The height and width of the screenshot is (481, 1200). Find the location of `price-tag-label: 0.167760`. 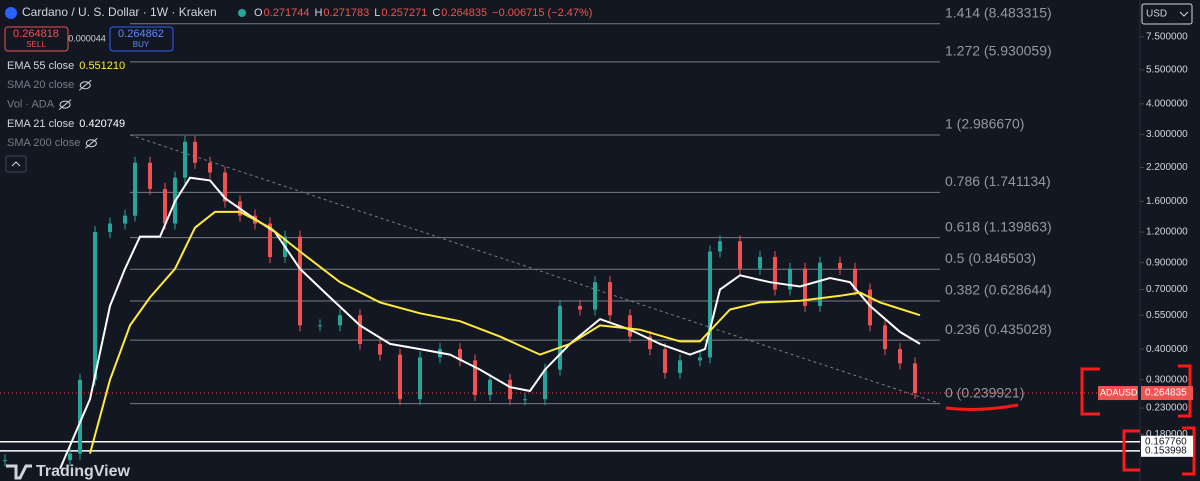

price-tag-label: 0.167760 is located at coordinates (1166, 441).